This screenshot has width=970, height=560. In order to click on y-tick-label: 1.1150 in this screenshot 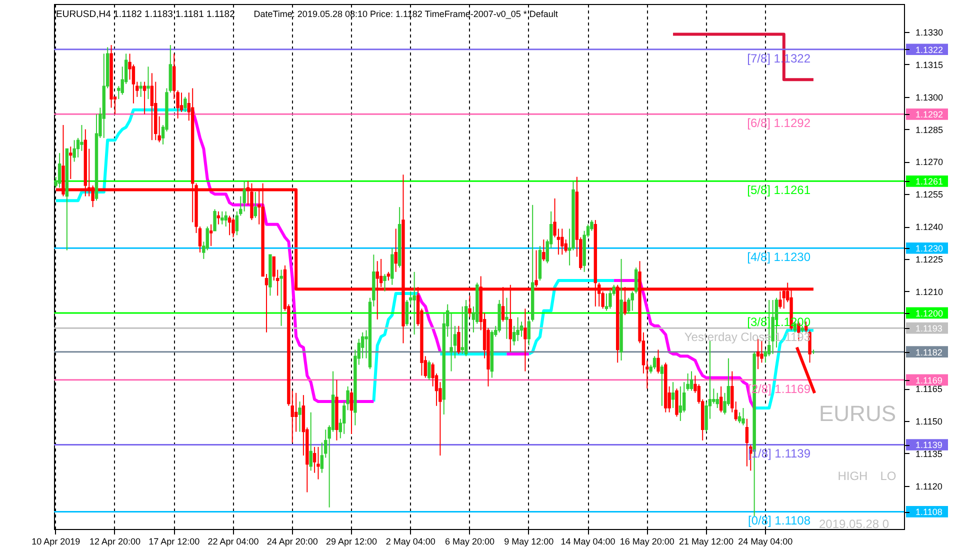, I will do `click(929, 421)`.